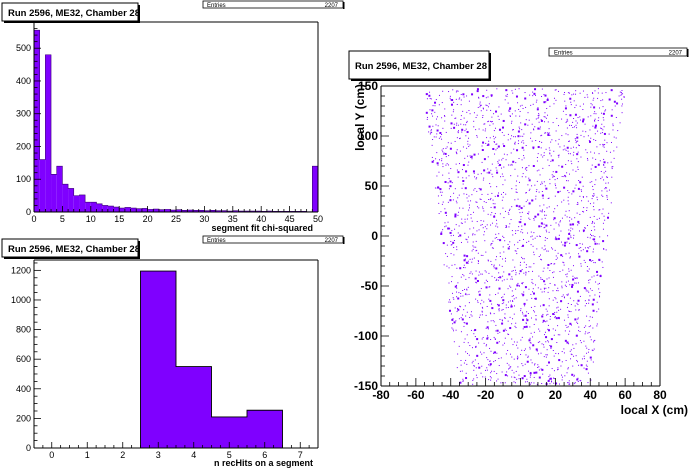  Describe the element at coordinates (150, 210) in the screenshot. I see `chi2-bin` at that location.